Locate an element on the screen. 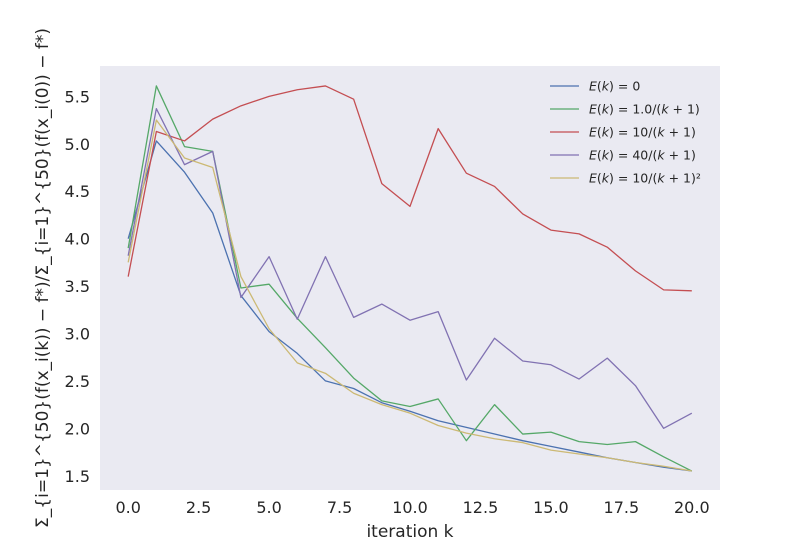 The image size is (800, 550). x-tick-label: 17.5 is located at coordinates (622, 507).